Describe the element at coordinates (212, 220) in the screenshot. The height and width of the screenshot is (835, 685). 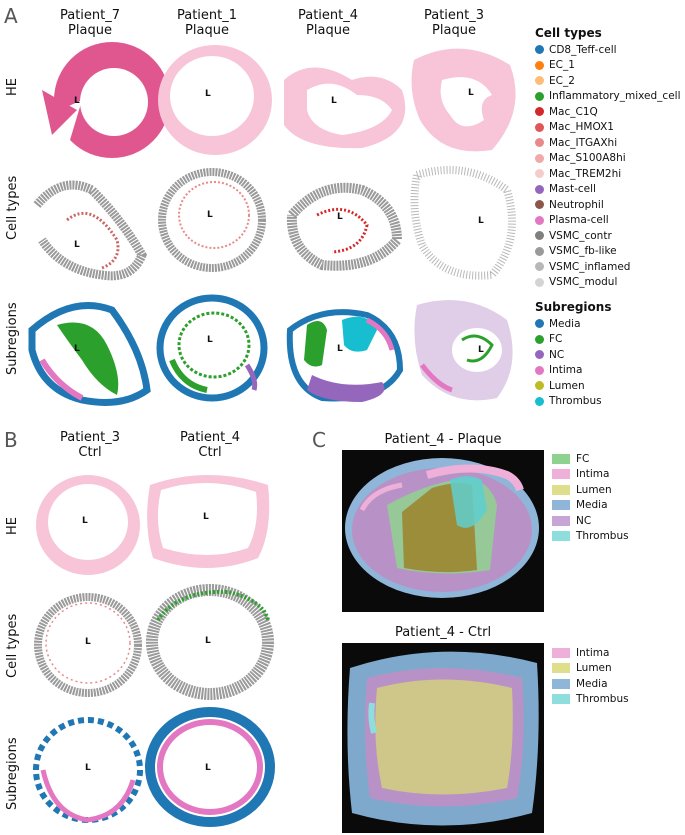
I see `celltype-tissue-patient1` at that location.